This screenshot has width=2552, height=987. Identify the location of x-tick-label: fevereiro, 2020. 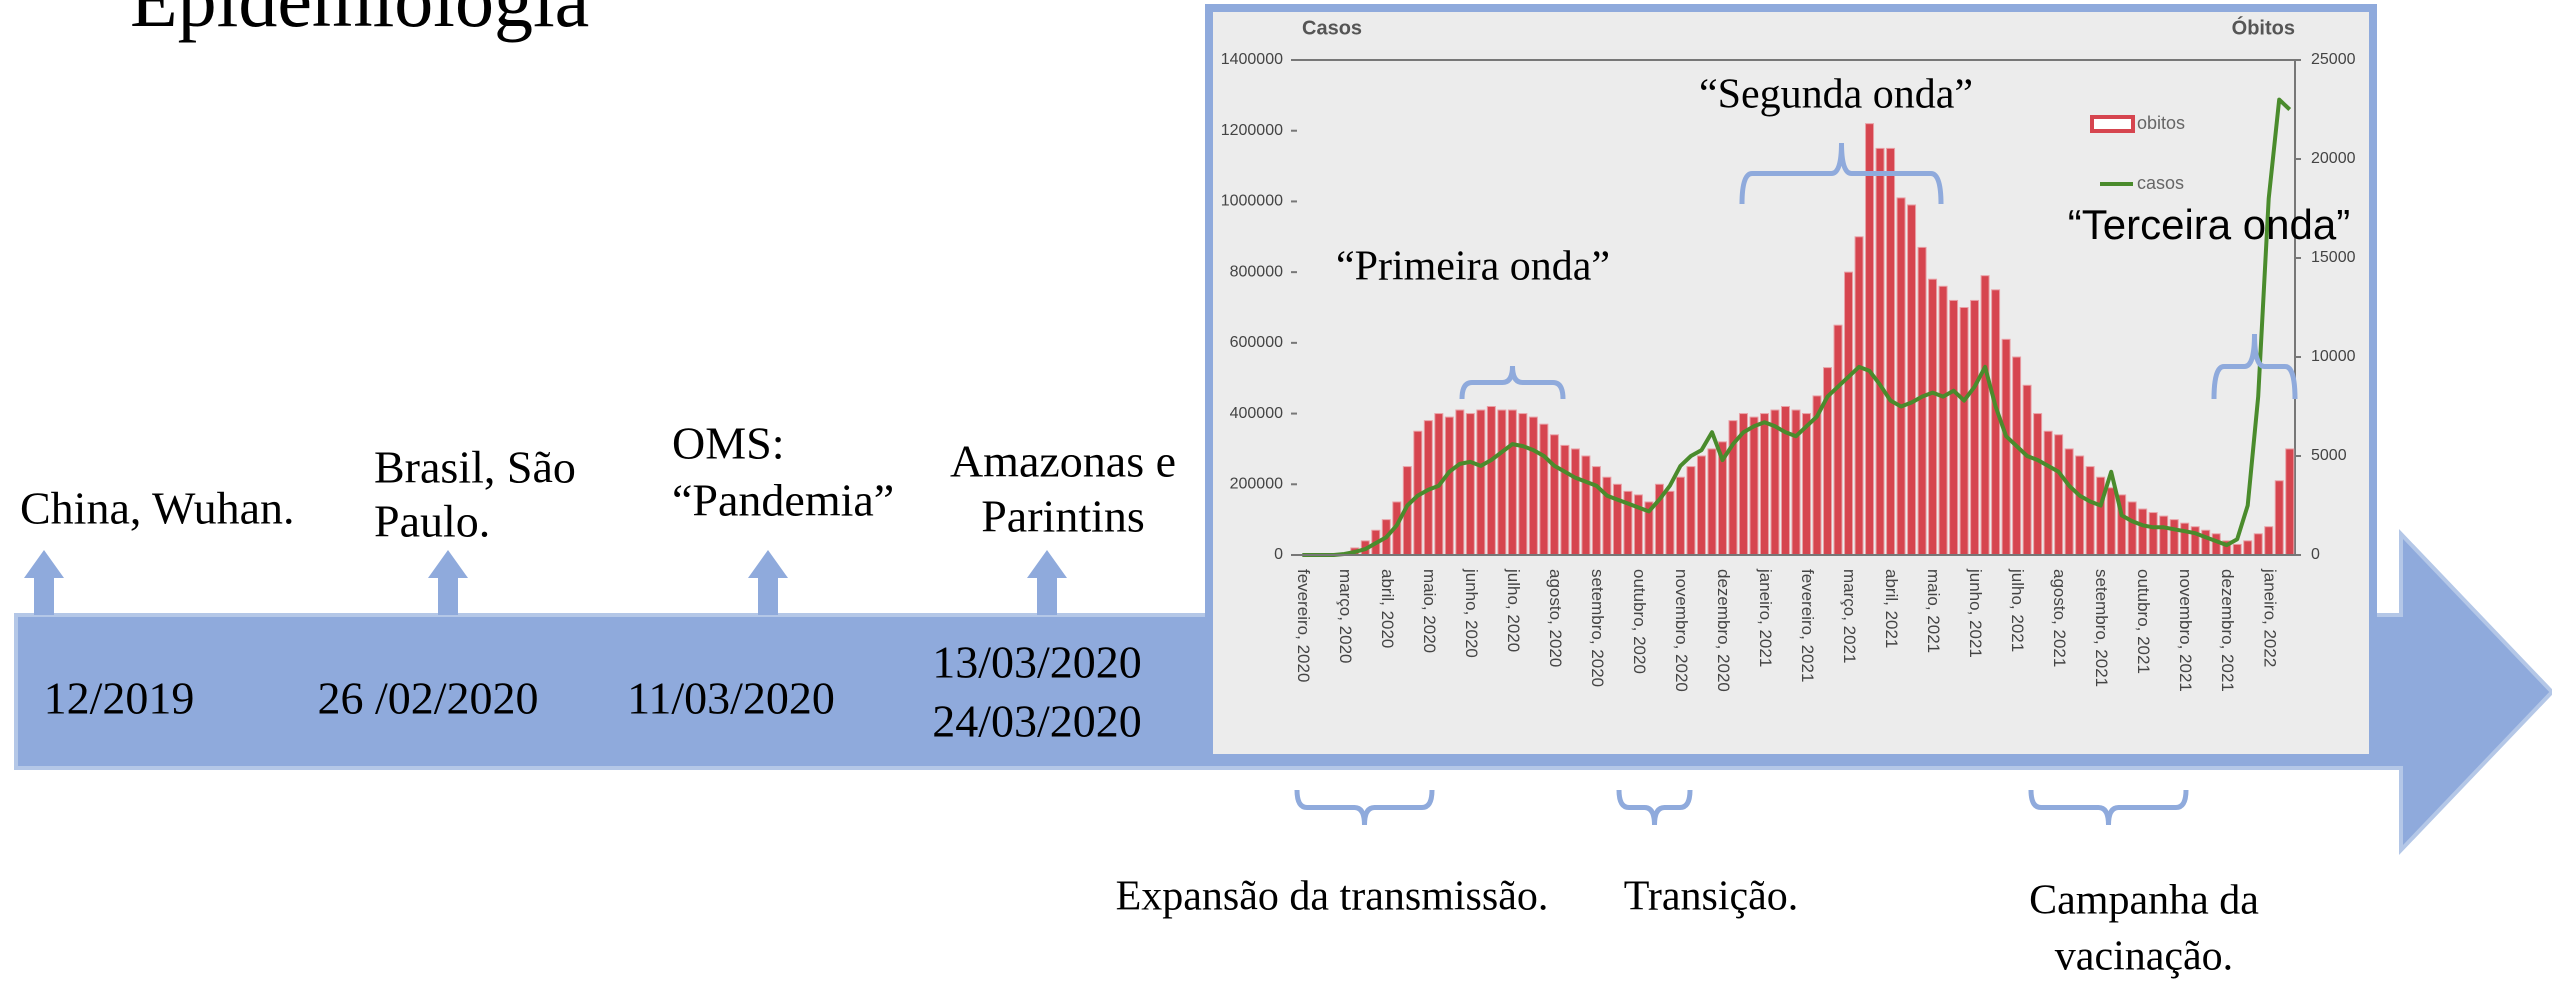
(1303, 625).